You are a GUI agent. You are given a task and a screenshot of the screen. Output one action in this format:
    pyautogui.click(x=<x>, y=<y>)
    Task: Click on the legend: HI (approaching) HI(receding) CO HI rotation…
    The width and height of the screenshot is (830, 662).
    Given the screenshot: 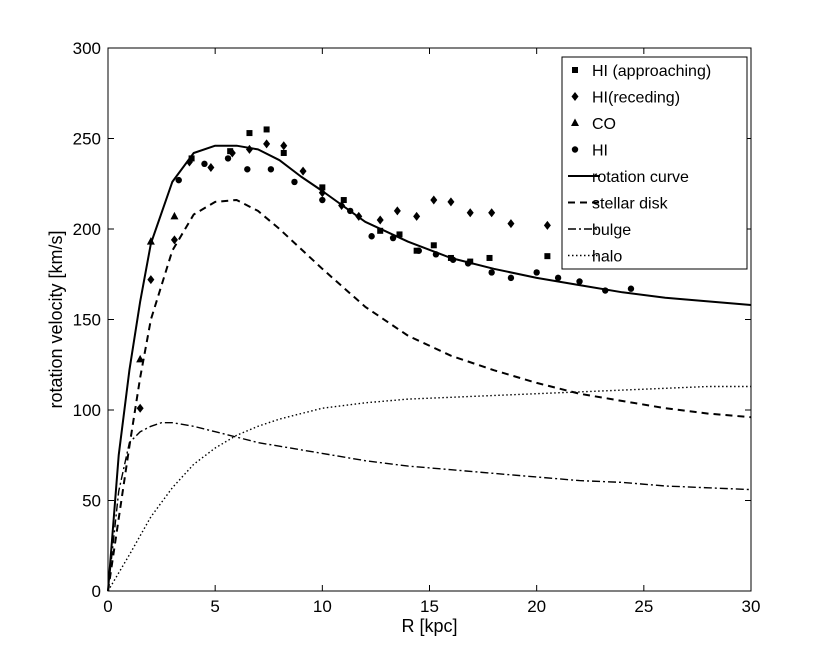 What is the action you would take?
    pyautogui.click(x=654, y=163)
    